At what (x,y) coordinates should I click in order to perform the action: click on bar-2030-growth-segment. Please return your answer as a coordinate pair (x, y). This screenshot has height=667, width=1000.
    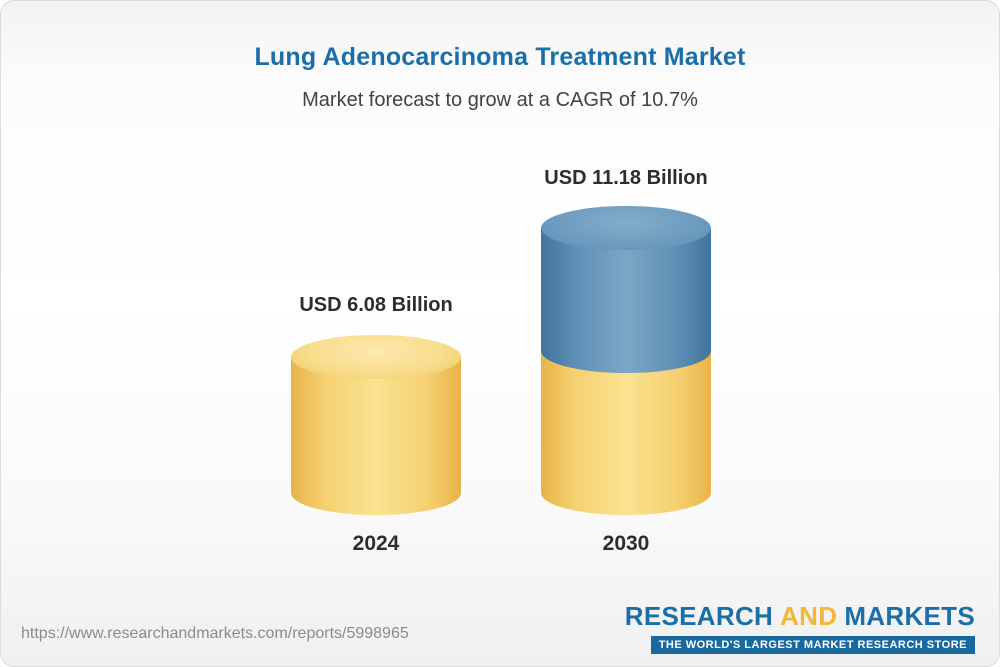
    Looking at the image, I should click on (626, 300).